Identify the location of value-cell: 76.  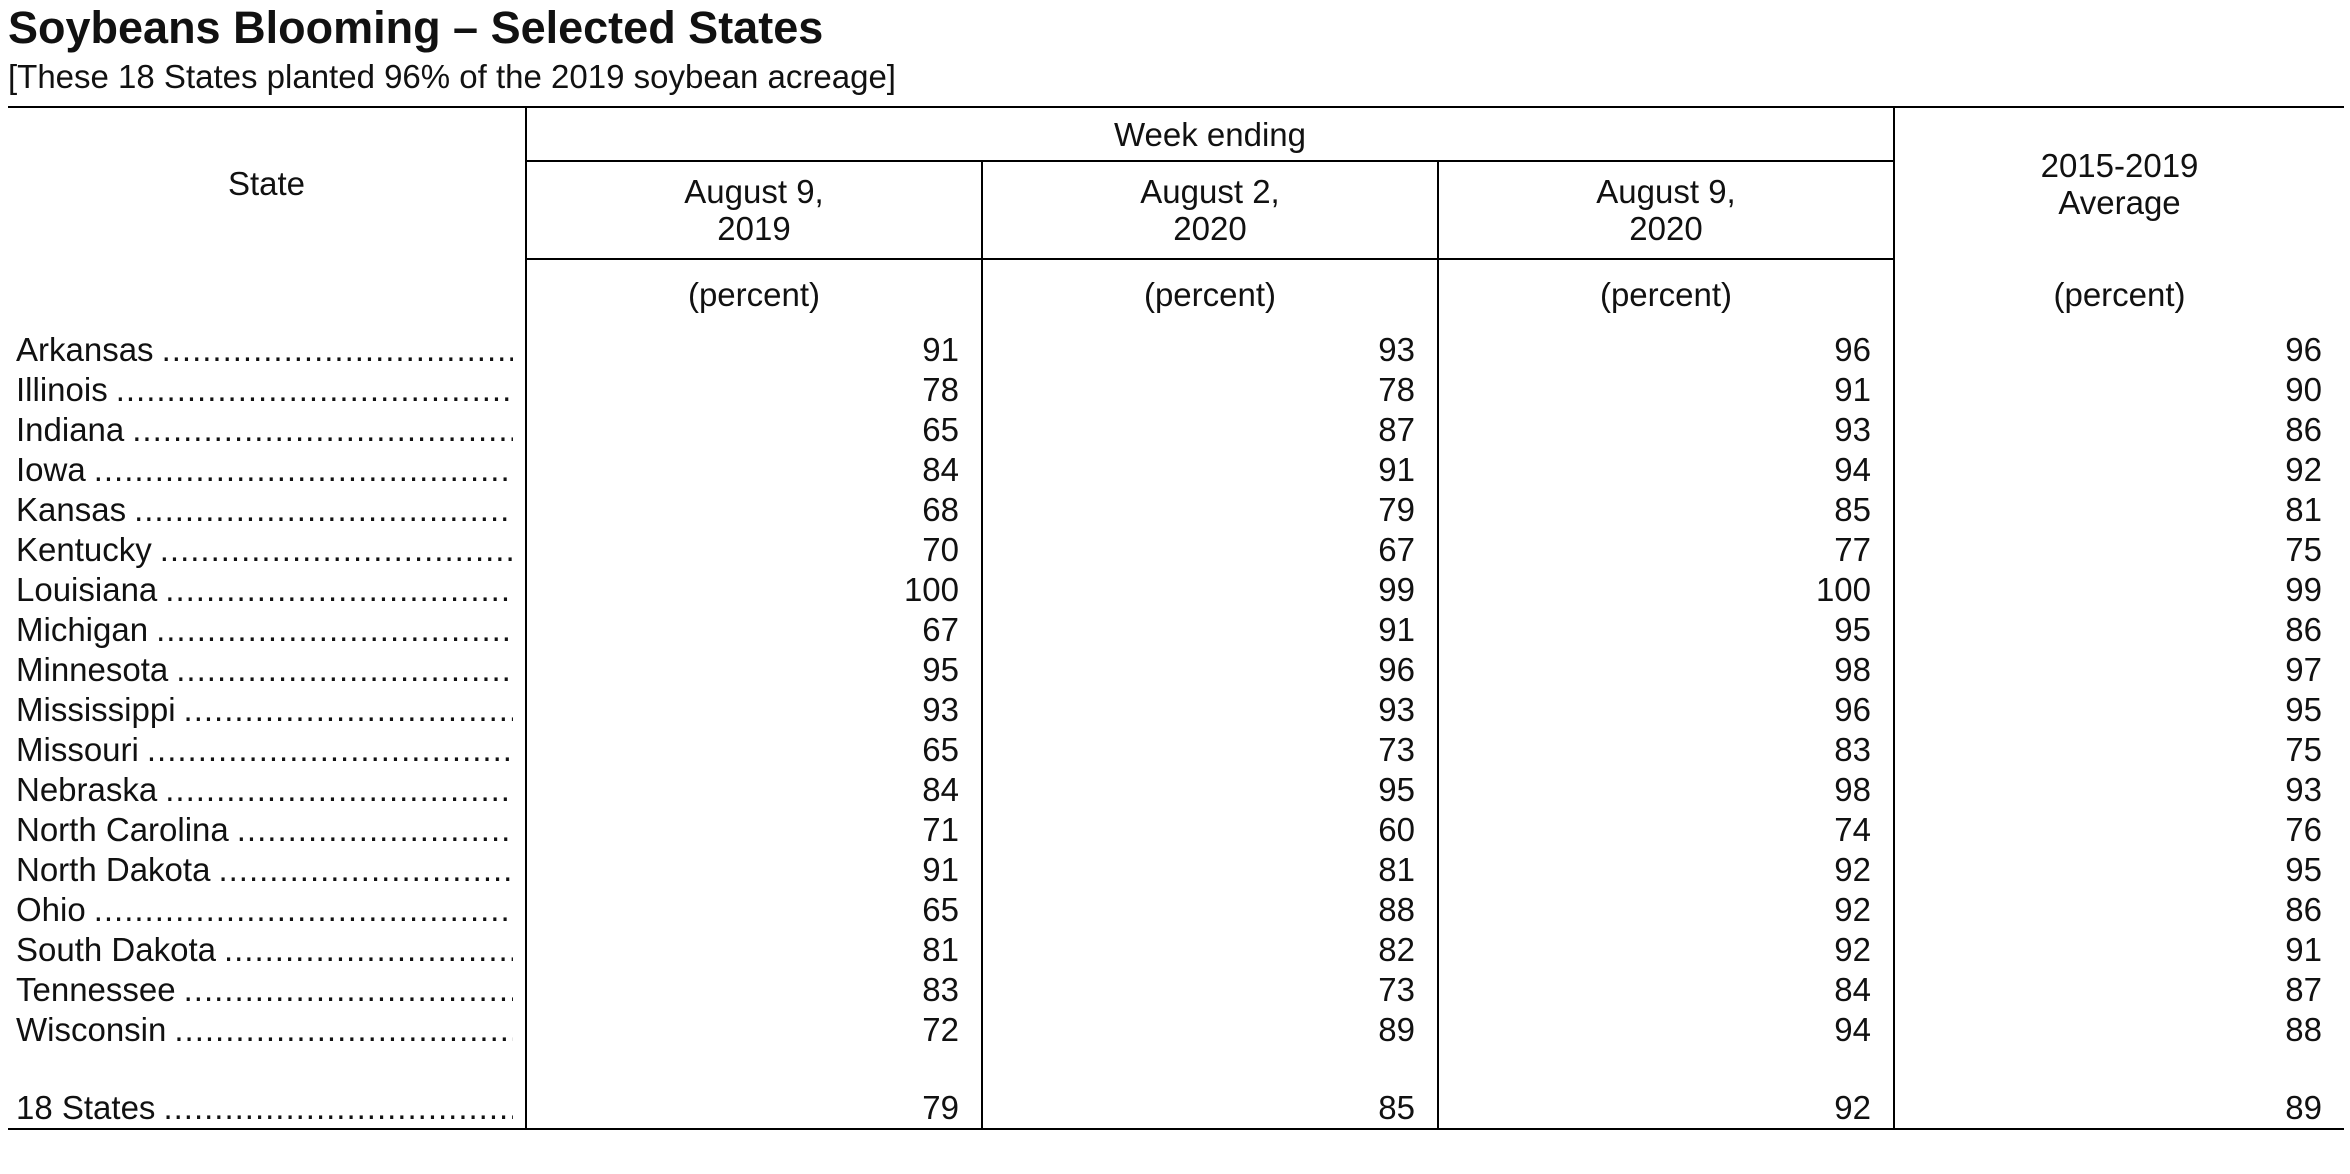
(2119, 830).